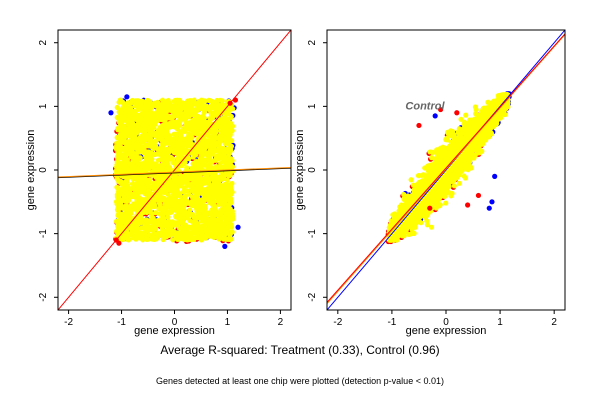 This screenshot has height=400, width=600. I want to click on y-tick-label: 1, so click(43, 106).